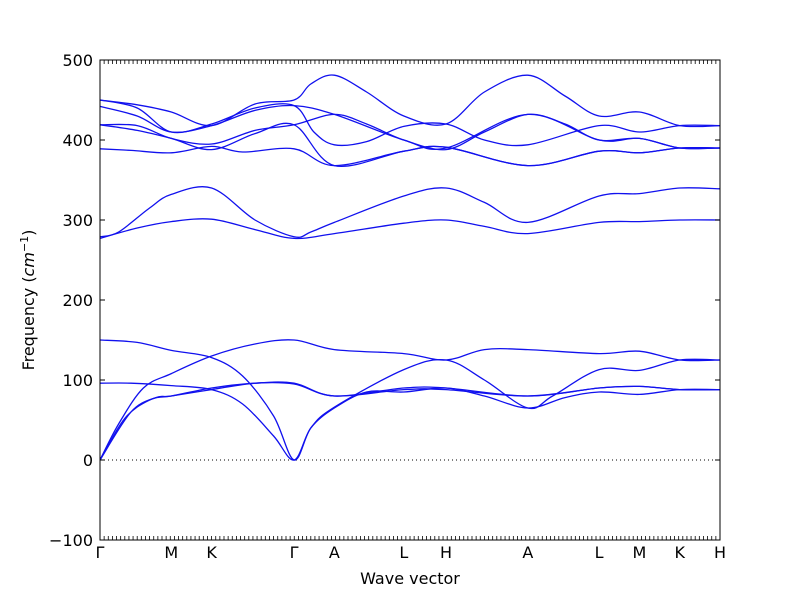 The image size is (800, 600). What do you see at coordinates (28, 281) in the screenshot?
I see `y-axis-label-open-paren: (` at bounding box center [28, 281].